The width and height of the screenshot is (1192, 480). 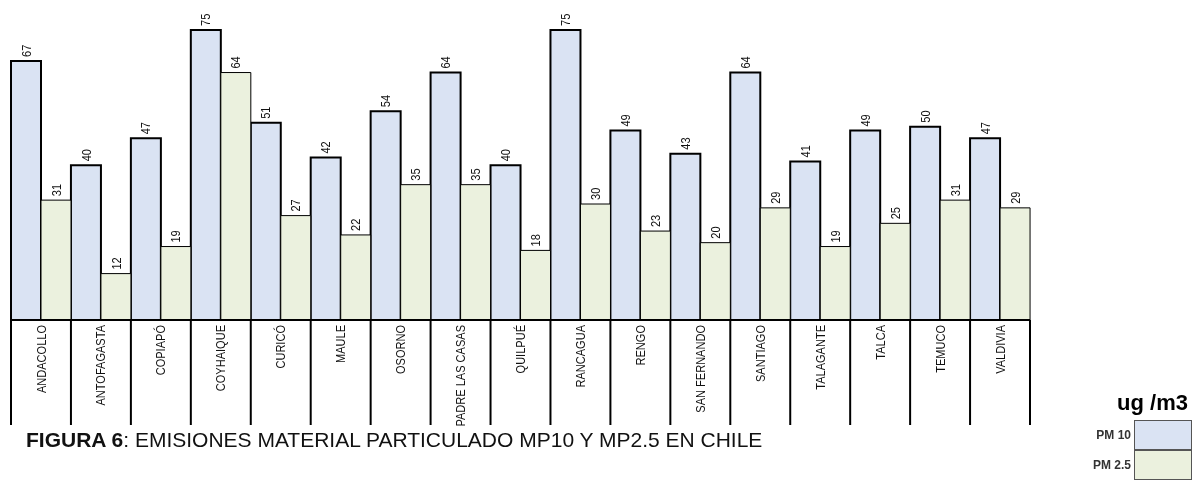 What do you see at coordinates (820, 357) in the screenshot?
I see `x-tick-label: TALAGANTE` at bounding box center [820, 357].